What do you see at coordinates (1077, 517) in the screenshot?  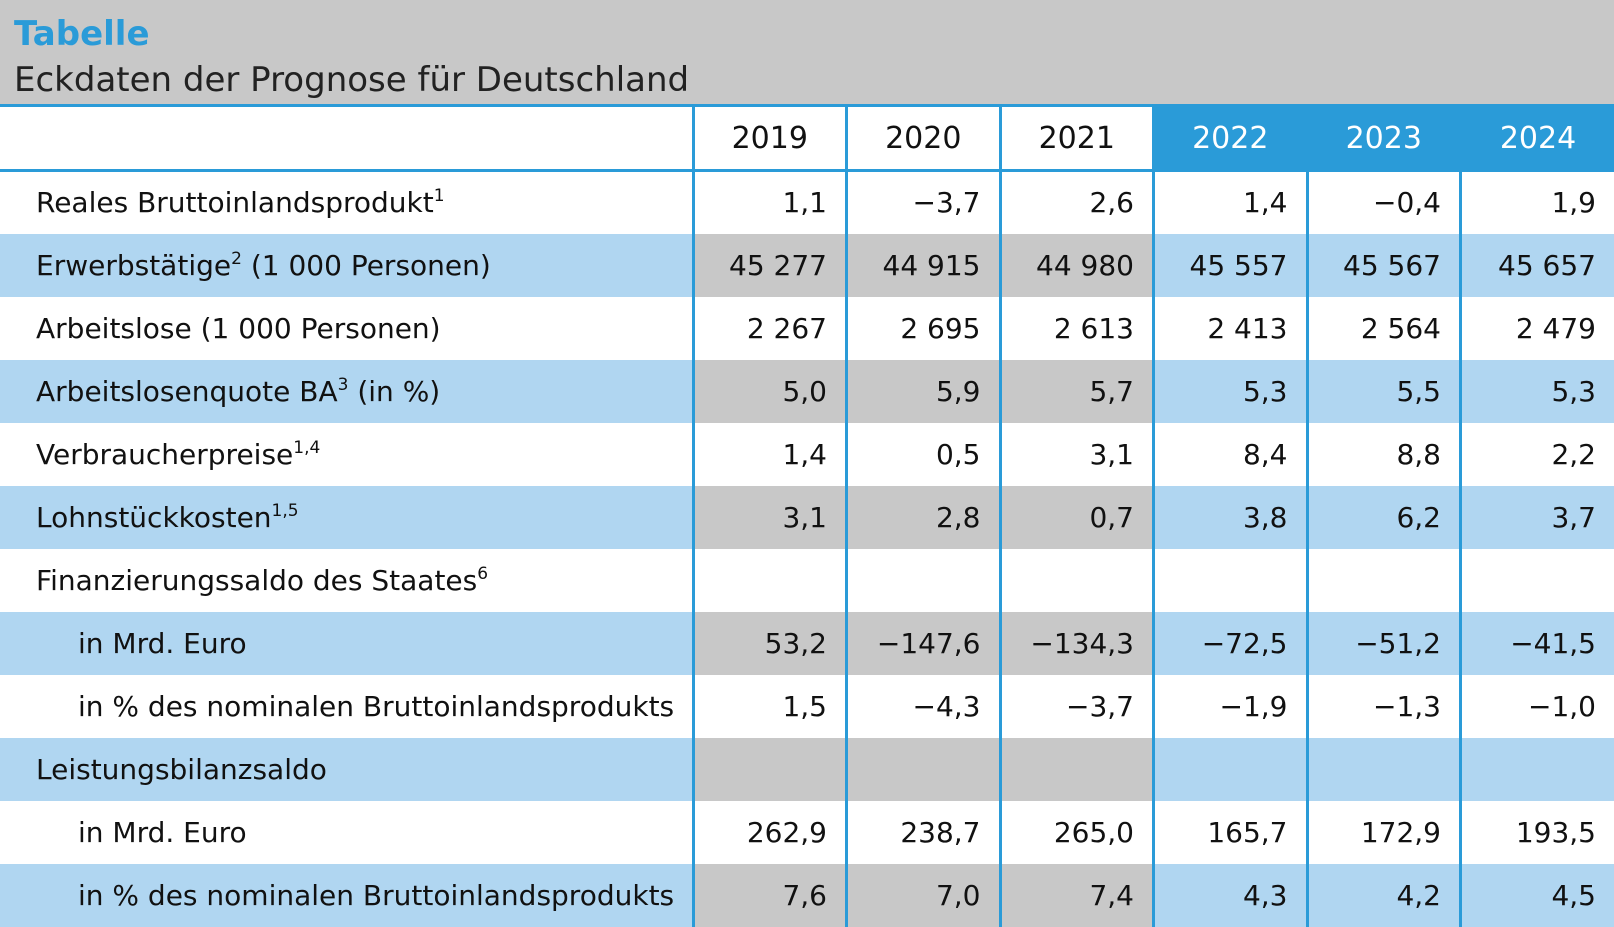 I see `value-cell: 0,7` at bounding box center [1077, 517].